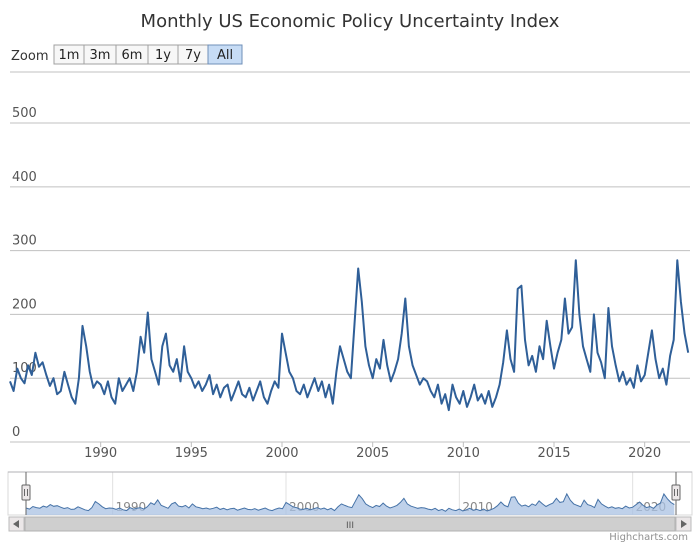  I want to click on x-axis-ticks, so click(373, 444).